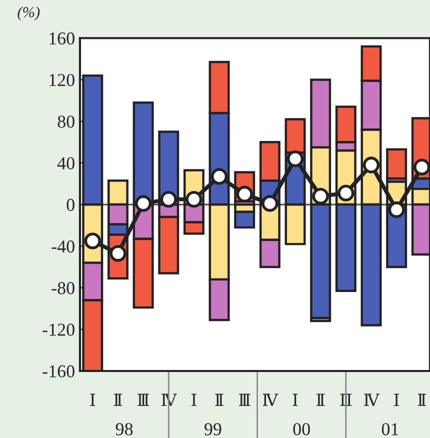 Image resolution: width=430 pixels, height=438 pixels. I want to click on y-tick-label: -40, so click(63, 246).